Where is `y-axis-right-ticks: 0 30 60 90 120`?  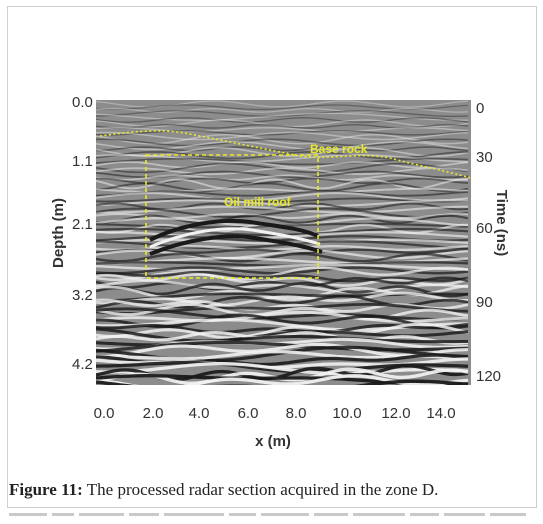
y-axis-right-ticks: 0 30 60 90 120 is located at coordinates (488, 242).